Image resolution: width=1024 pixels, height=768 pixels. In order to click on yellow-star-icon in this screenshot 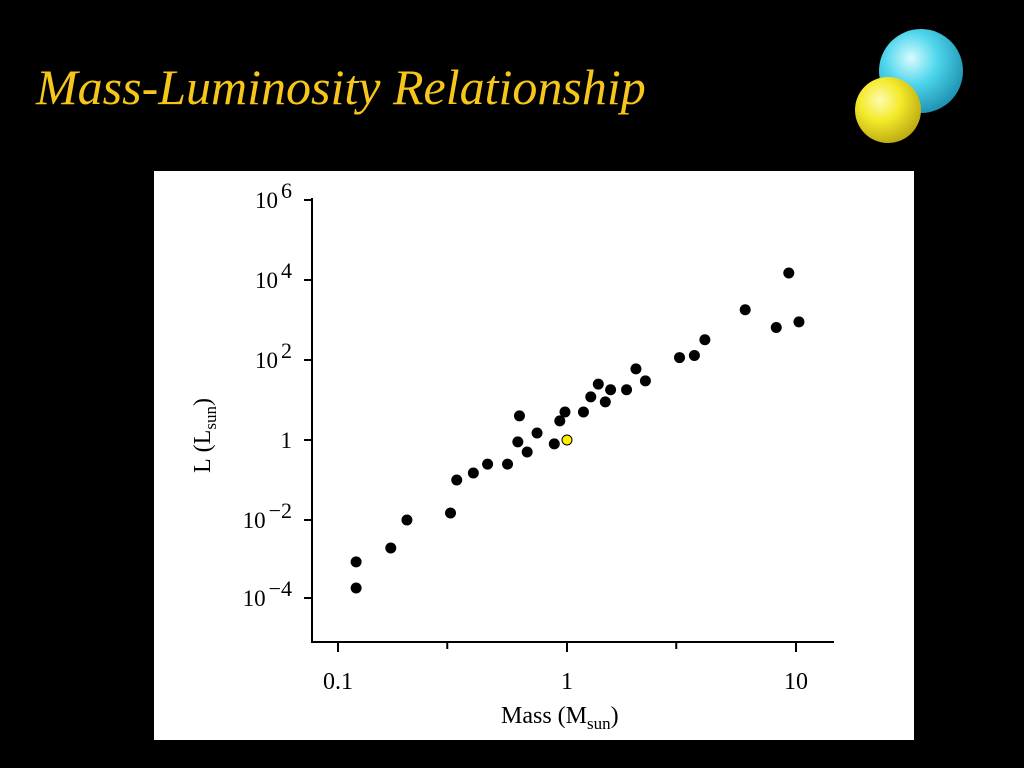, I will do `click(888, 110)`.